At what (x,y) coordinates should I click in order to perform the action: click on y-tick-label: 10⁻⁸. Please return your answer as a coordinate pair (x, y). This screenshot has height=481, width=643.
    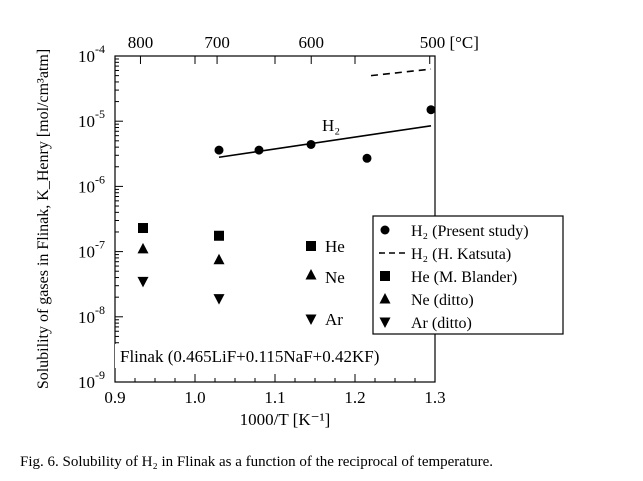
    Looking at the image, I should click on (91, 315).